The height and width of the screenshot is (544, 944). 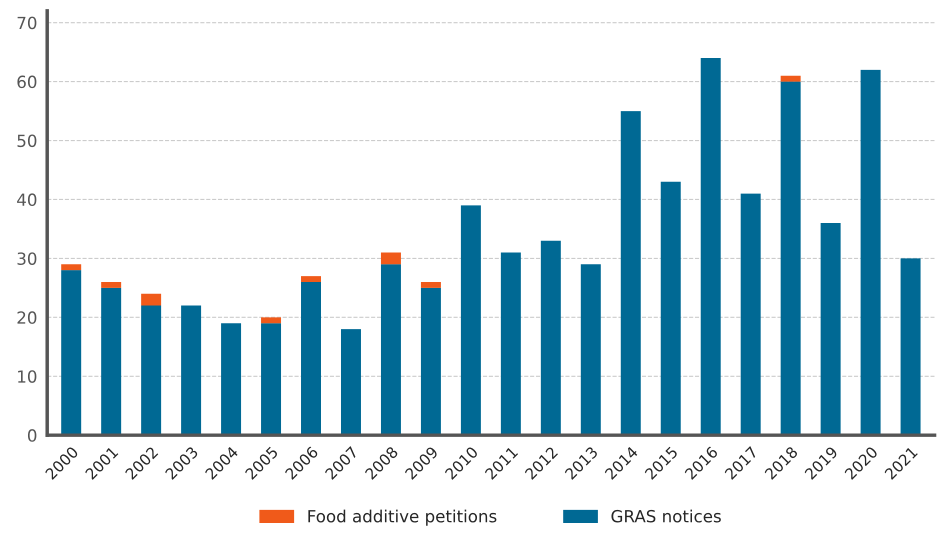 What do you see at coordinates (666, 516) in the screenshot?
I see `legend-label: GRAS notices` at bounding box center [666, 516].